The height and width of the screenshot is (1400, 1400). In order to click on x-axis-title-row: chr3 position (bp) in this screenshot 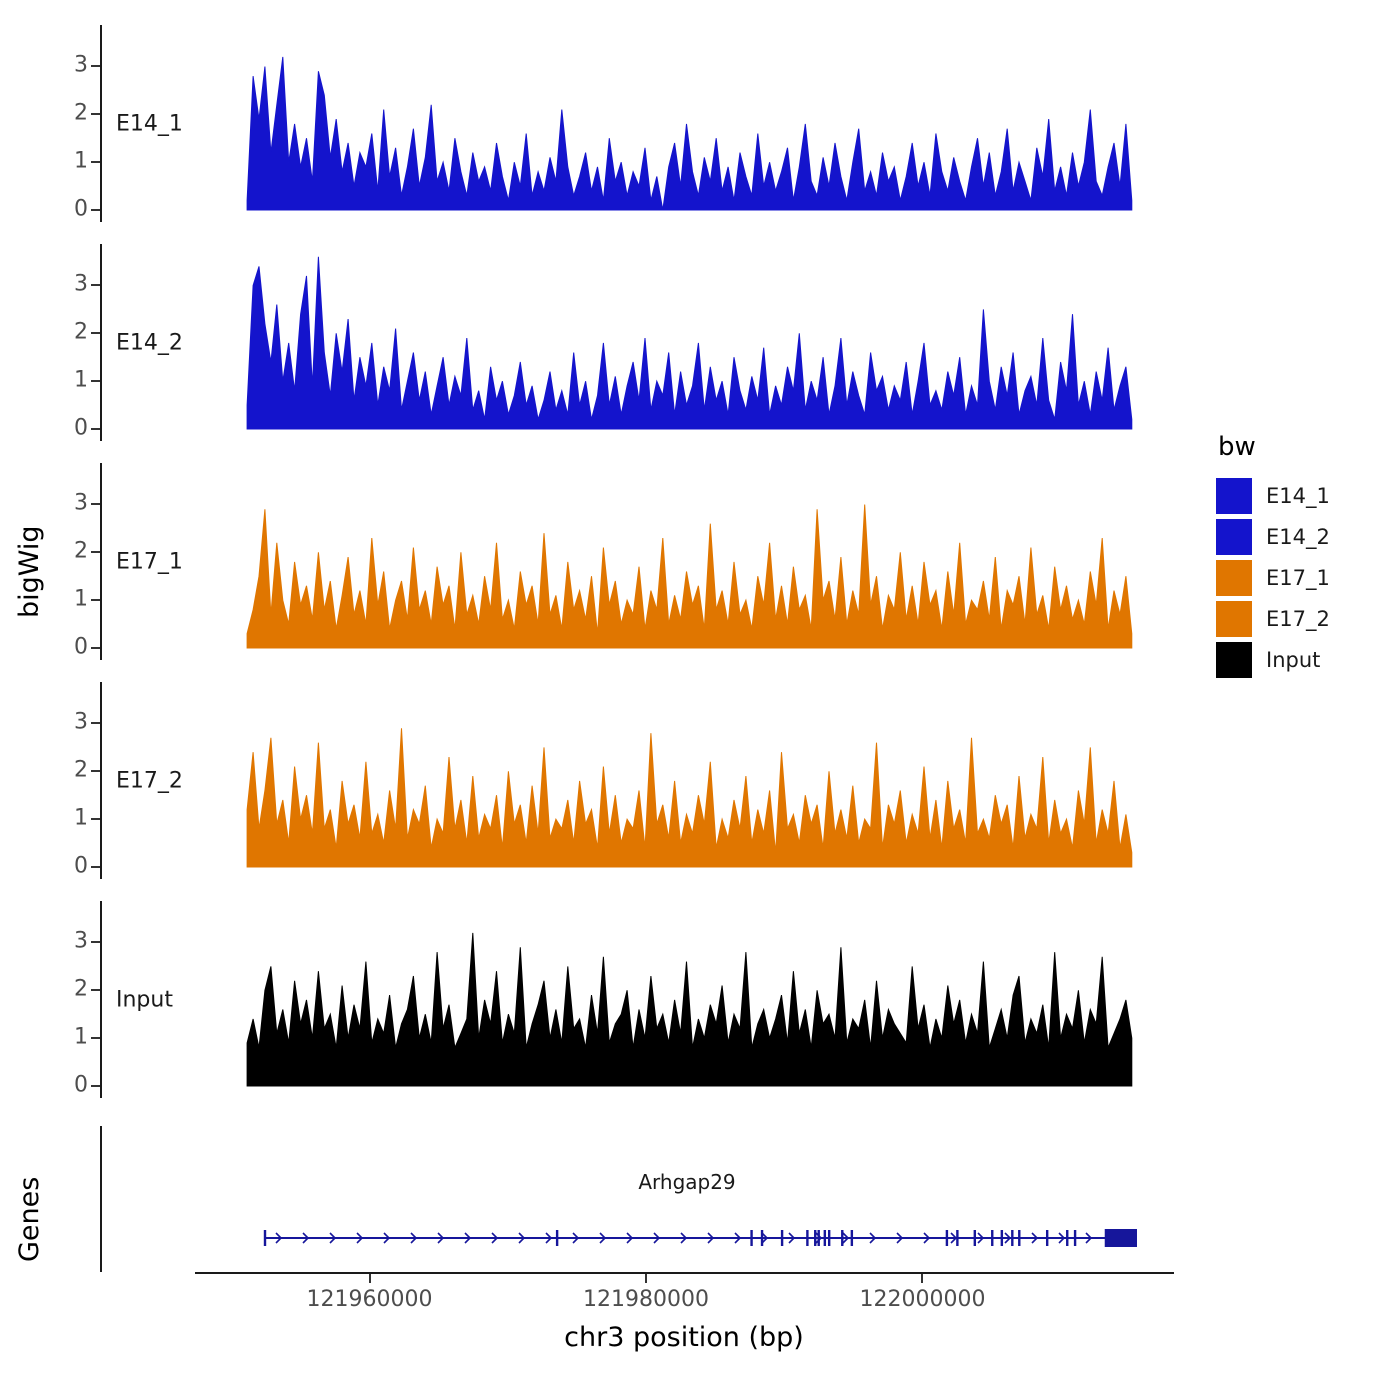, I will do `click(608, 1340)`.